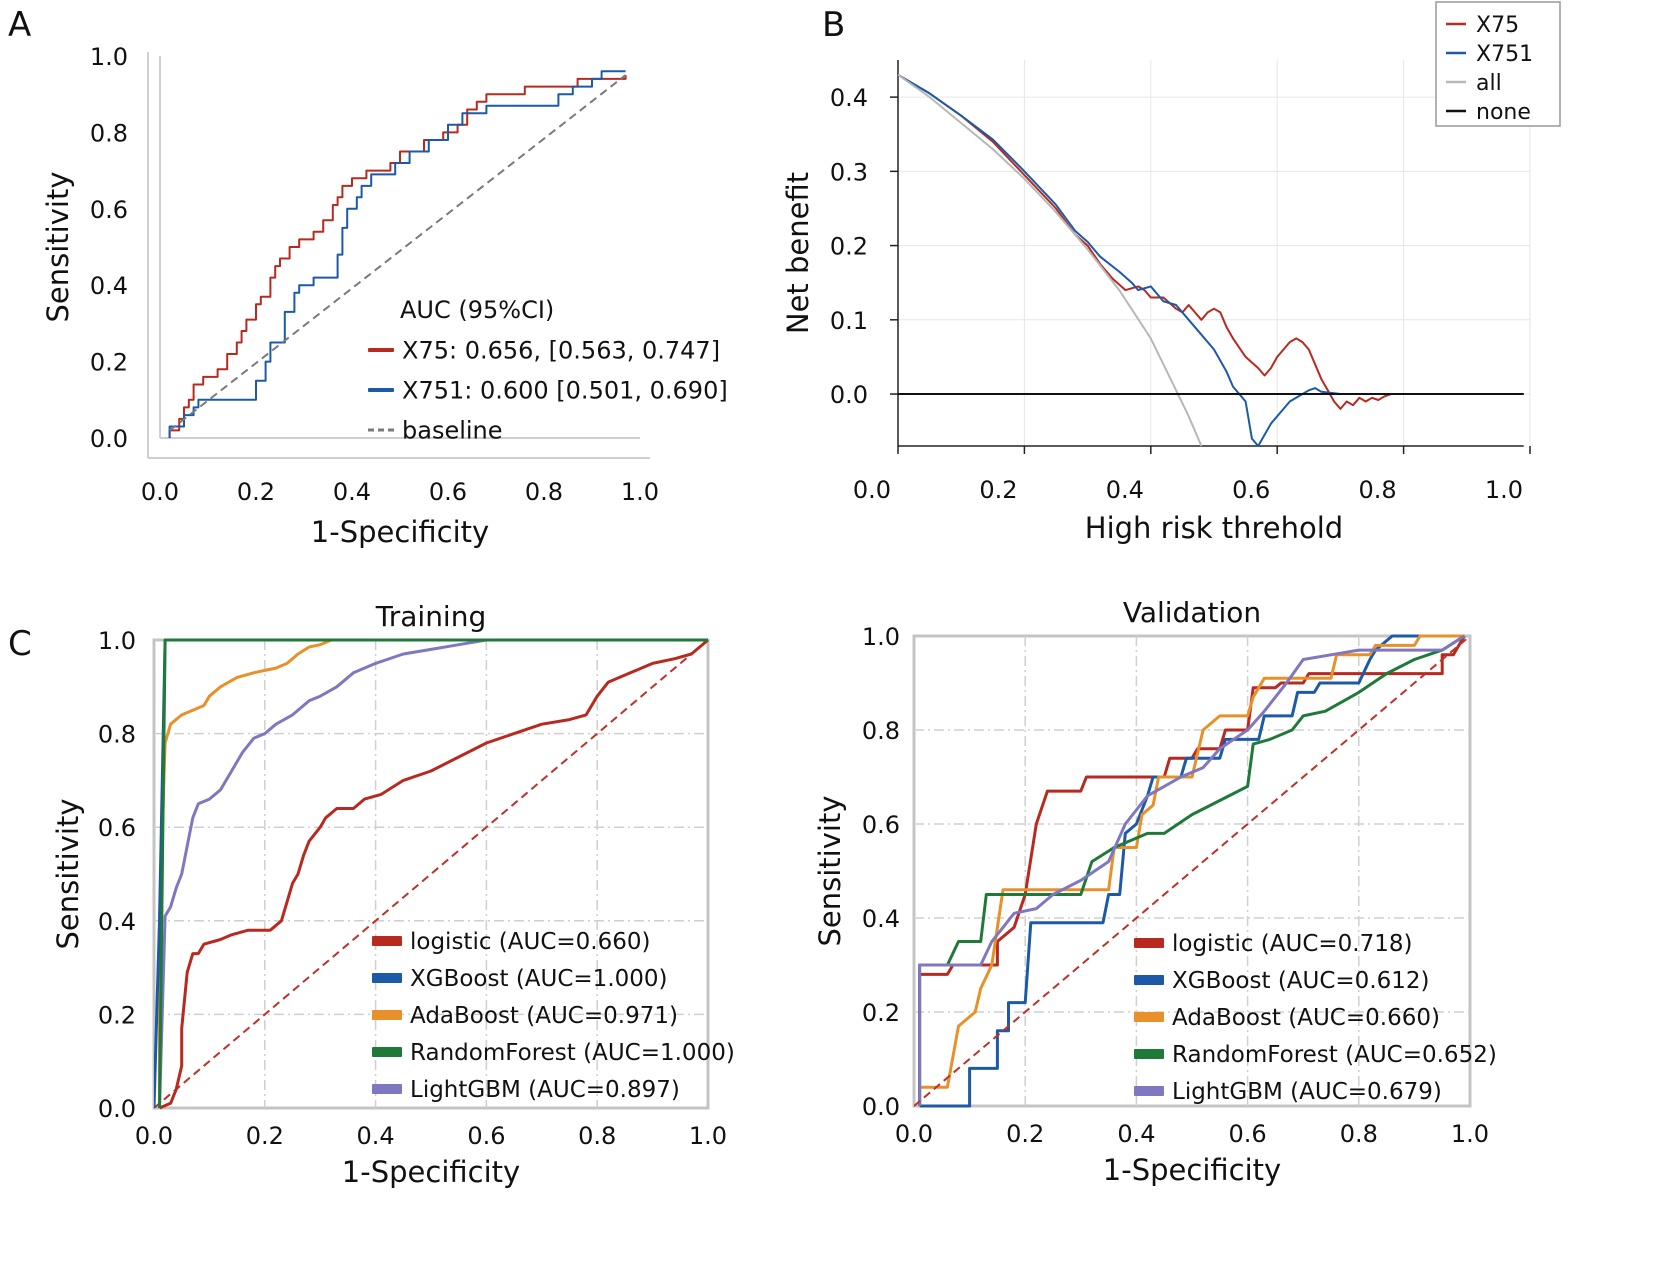 The height and width of the screenshot is (1274, 1666). Describe the element at coordinates (849, 172) in the screenshot. I see `y-tick-label: 0.3` at that location.